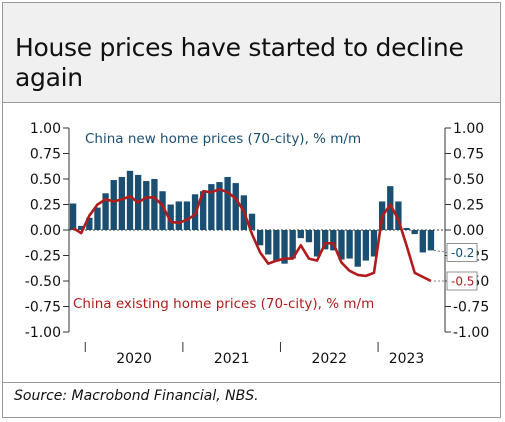  What do you see at coordinates (468, 206) in the screenshot?
I see `y-tick-label-right: 0.25` at bounding box center [468, 206].